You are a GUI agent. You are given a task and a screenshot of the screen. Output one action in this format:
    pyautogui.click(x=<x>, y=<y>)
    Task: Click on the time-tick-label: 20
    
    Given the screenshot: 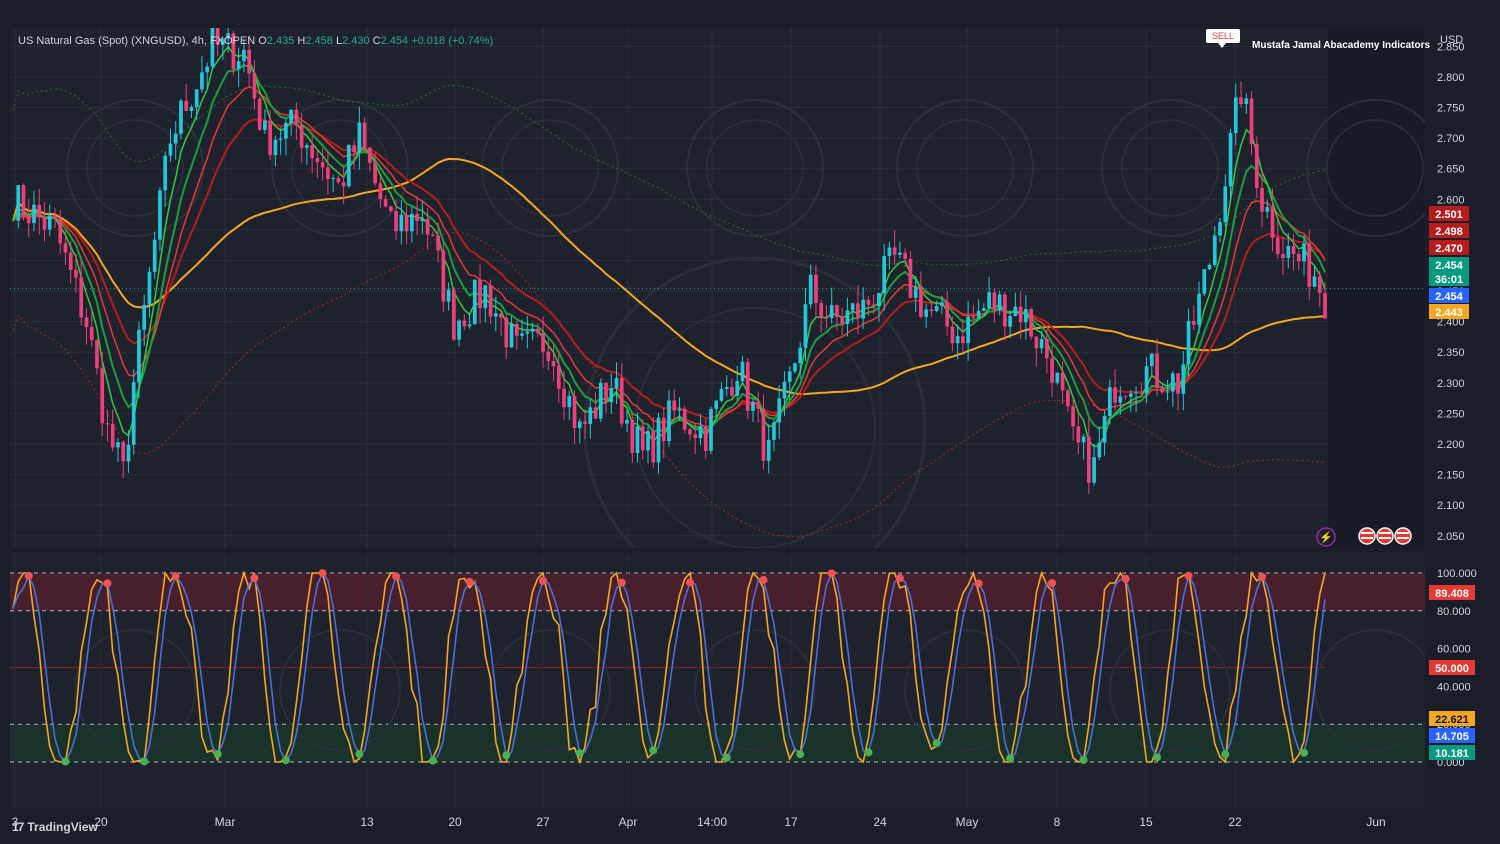 What is the action you would take?
    pyautogui.click(x=455, y=822)
    